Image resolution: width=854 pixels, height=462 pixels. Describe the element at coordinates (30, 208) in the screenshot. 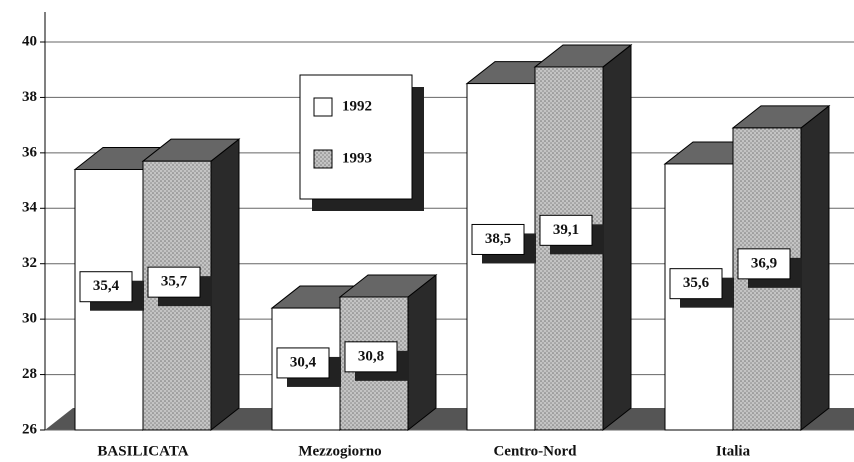

I see `y-tick-label: 34` at that location.